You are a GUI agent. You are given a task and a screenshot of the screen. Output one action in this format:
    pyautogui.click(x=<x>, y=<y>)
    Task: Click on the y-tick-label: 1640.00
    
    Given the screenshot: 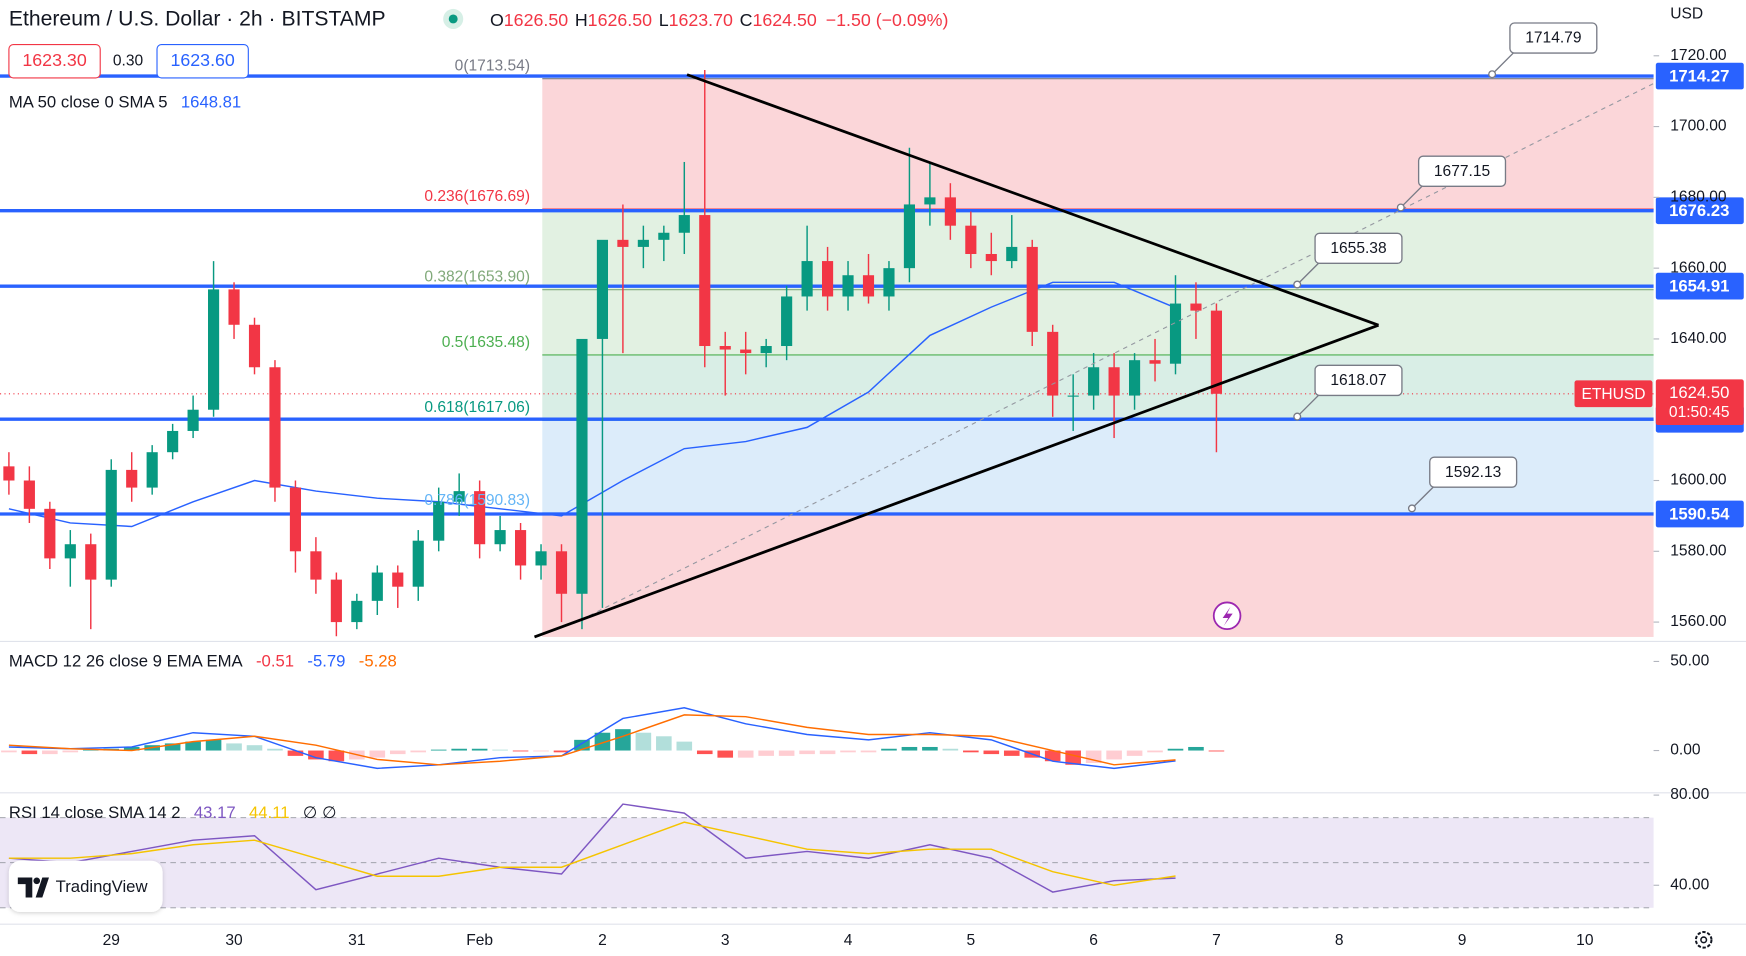 What is the action you would take?
    pyautogui.click(x=1698, y=338)
    